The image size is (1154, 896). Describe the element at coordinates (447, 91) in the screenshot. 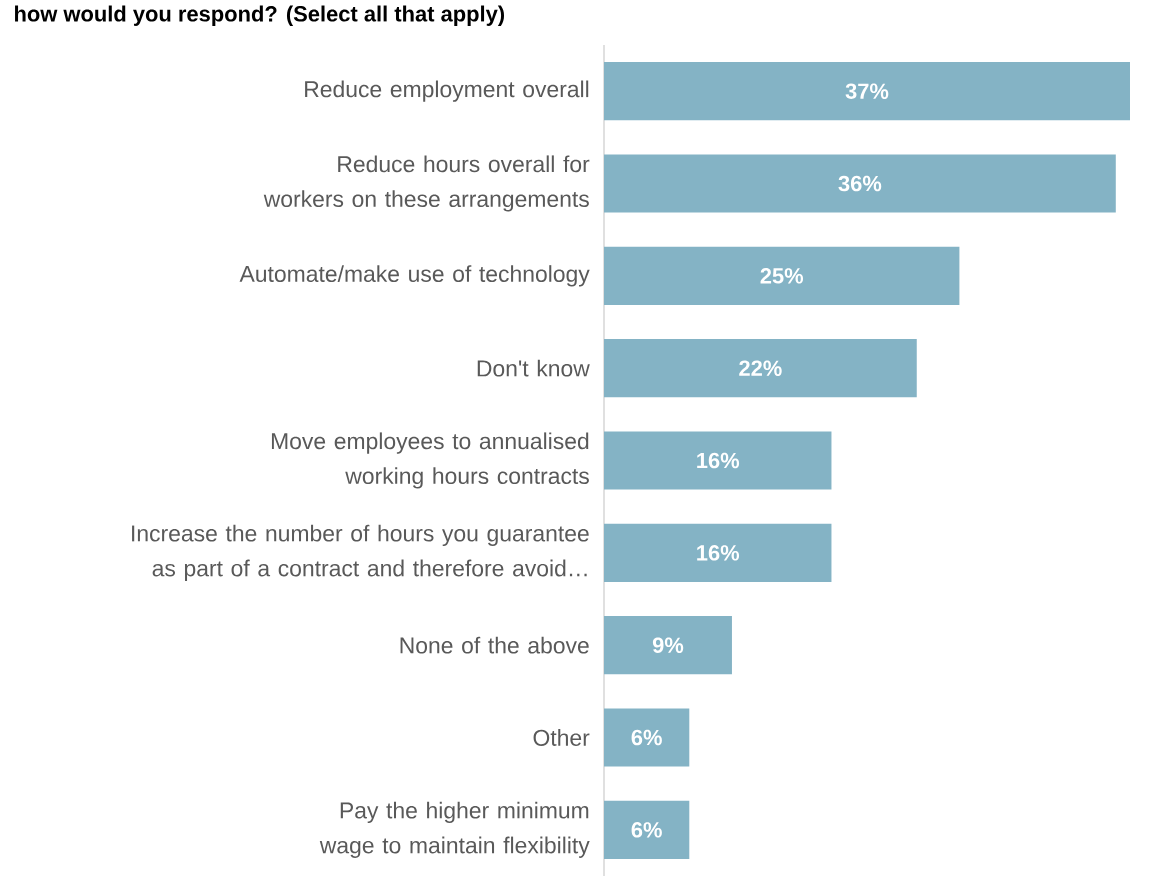

I see `y-tick-label: Reduce employment overall` at that location.